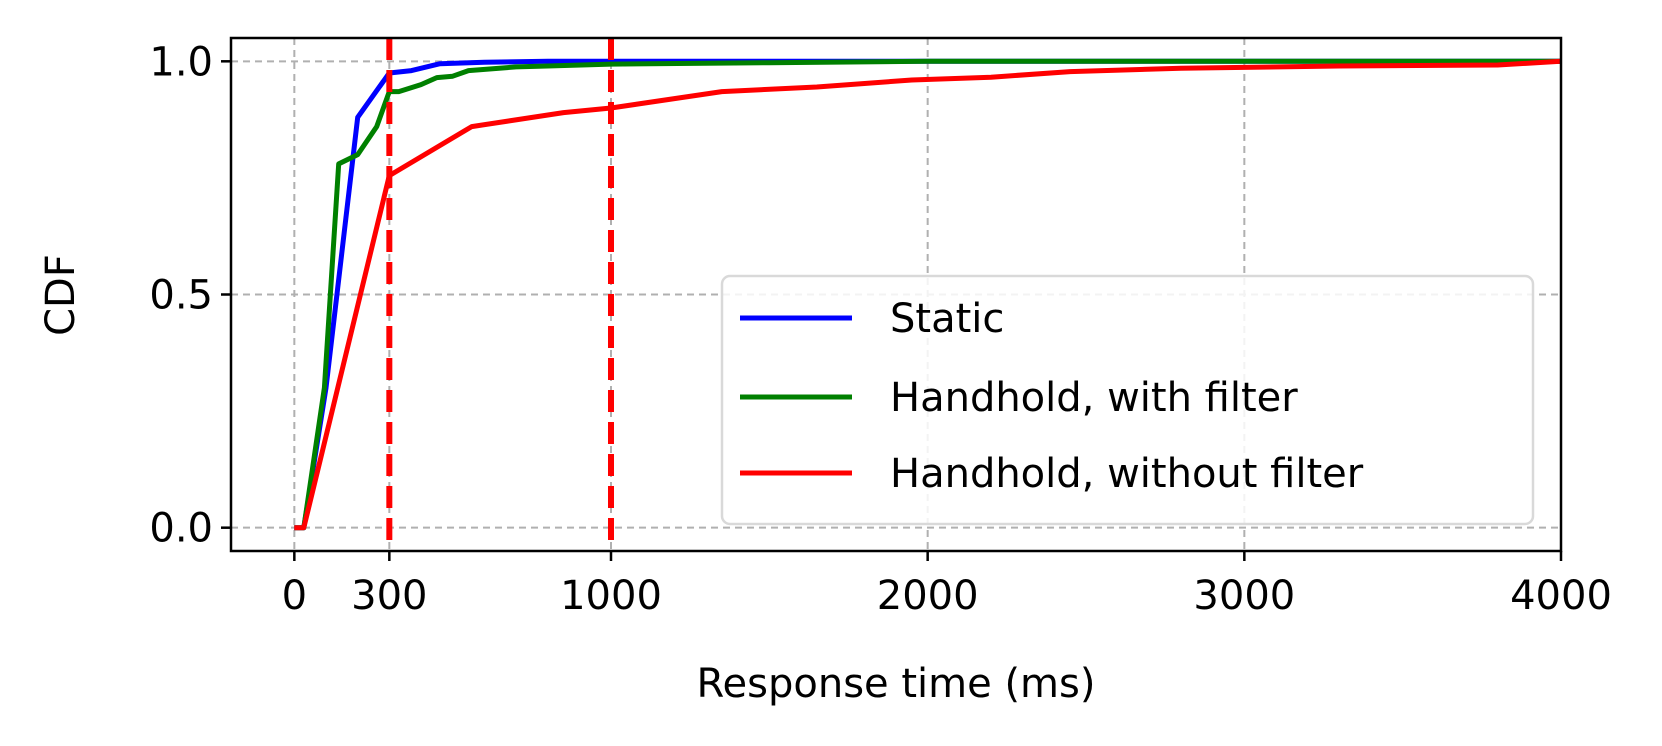 Image resolution: width=1662 pixels, height=746 pixels. I want to click on x-tick-label: 2000, so click(928, 596).